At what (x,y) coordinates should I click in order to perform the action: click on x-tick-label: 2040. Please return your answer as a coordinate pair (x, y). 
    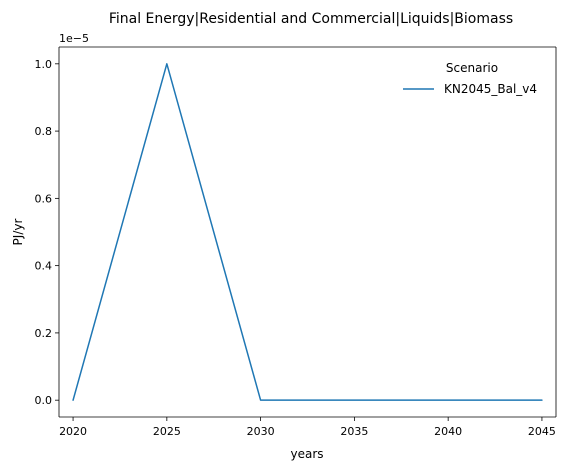
    Looking at the image, I should click on (448, 431).